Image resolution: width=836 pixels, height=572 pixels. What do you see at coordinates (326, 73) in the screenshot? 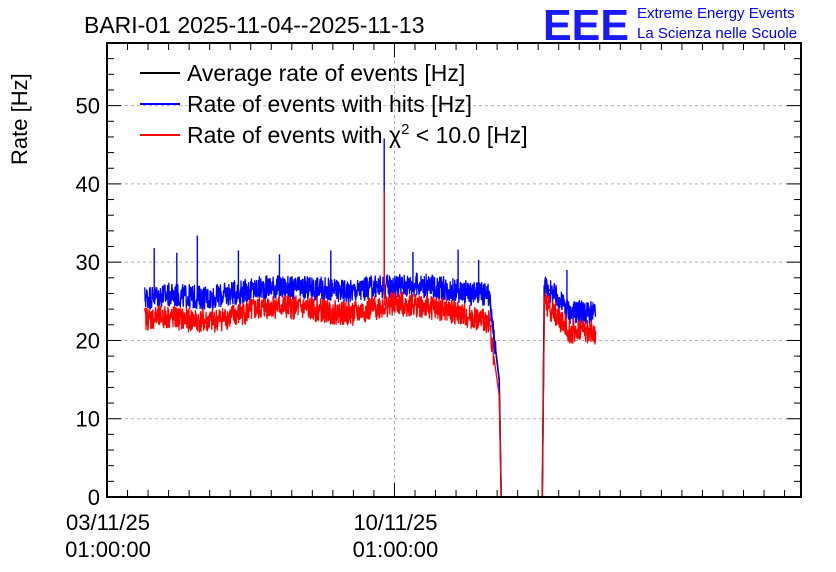
I see `legend-label-average: Average rate of events [Hz]` at bounding box center [326, 73].